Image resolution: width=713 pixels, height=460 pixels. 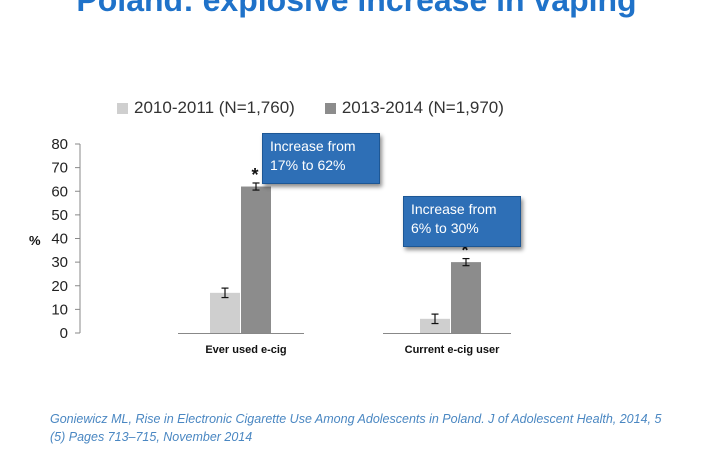 I want to click on callout-ever-used: Increase from 17% to 62%, so click(x=321, y=158).